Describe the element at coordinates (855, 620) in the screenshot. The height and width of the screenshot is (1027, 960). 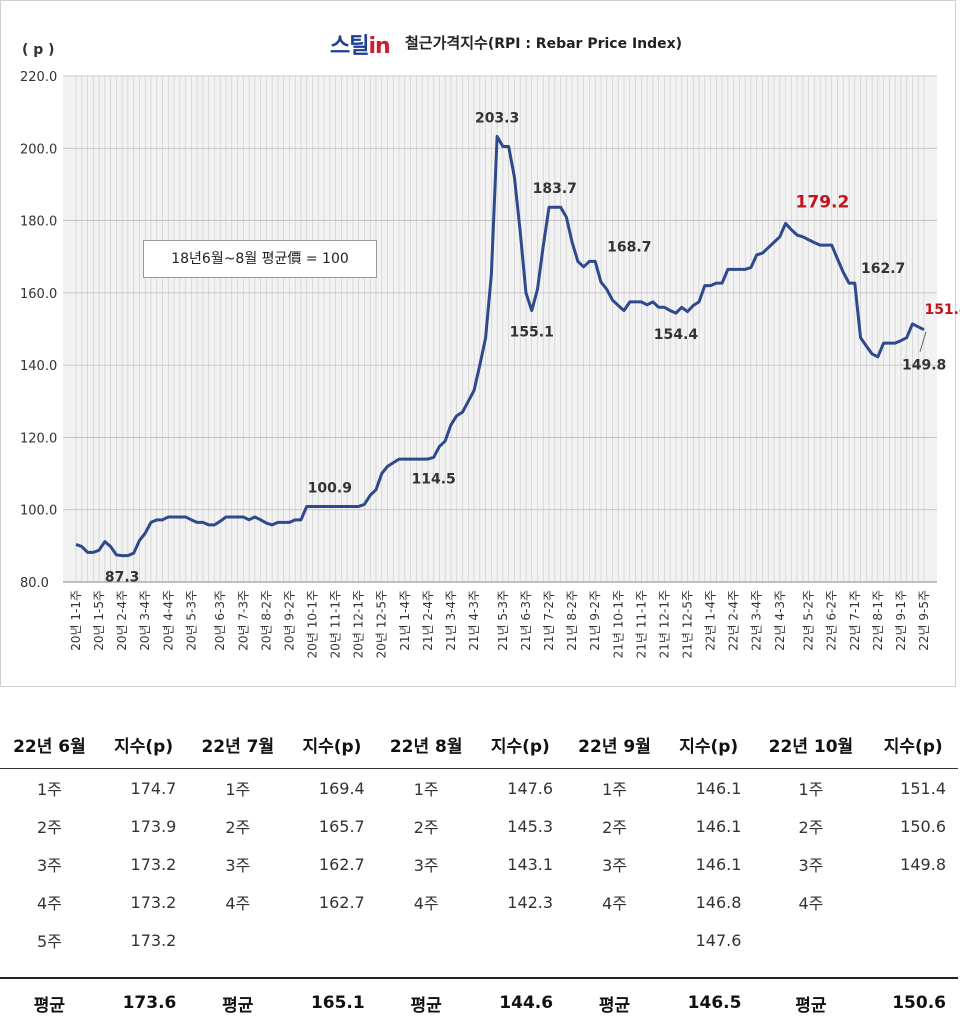
I see `x-tick-label: 22년 7-1주` at that location.